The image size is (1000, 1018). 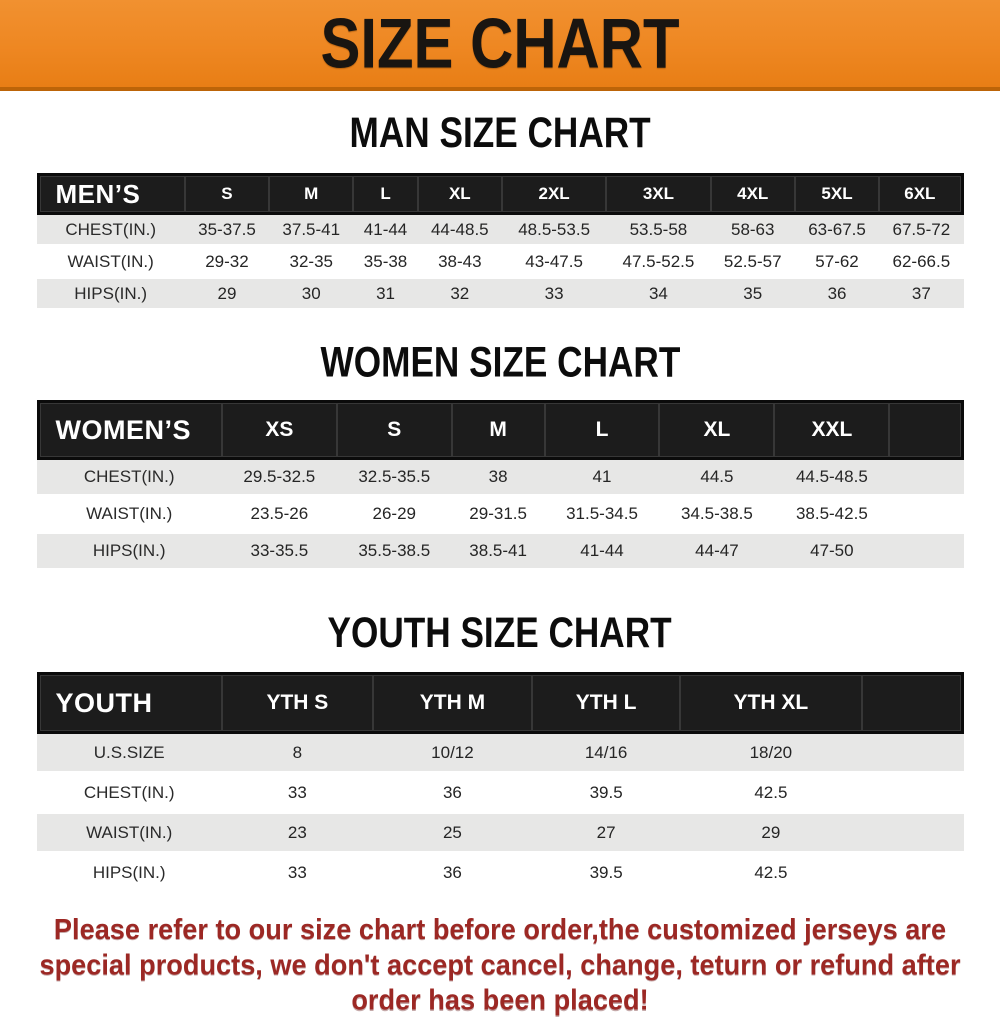 I want to click on size-column-header: XXL, so click(x=832, y=430).